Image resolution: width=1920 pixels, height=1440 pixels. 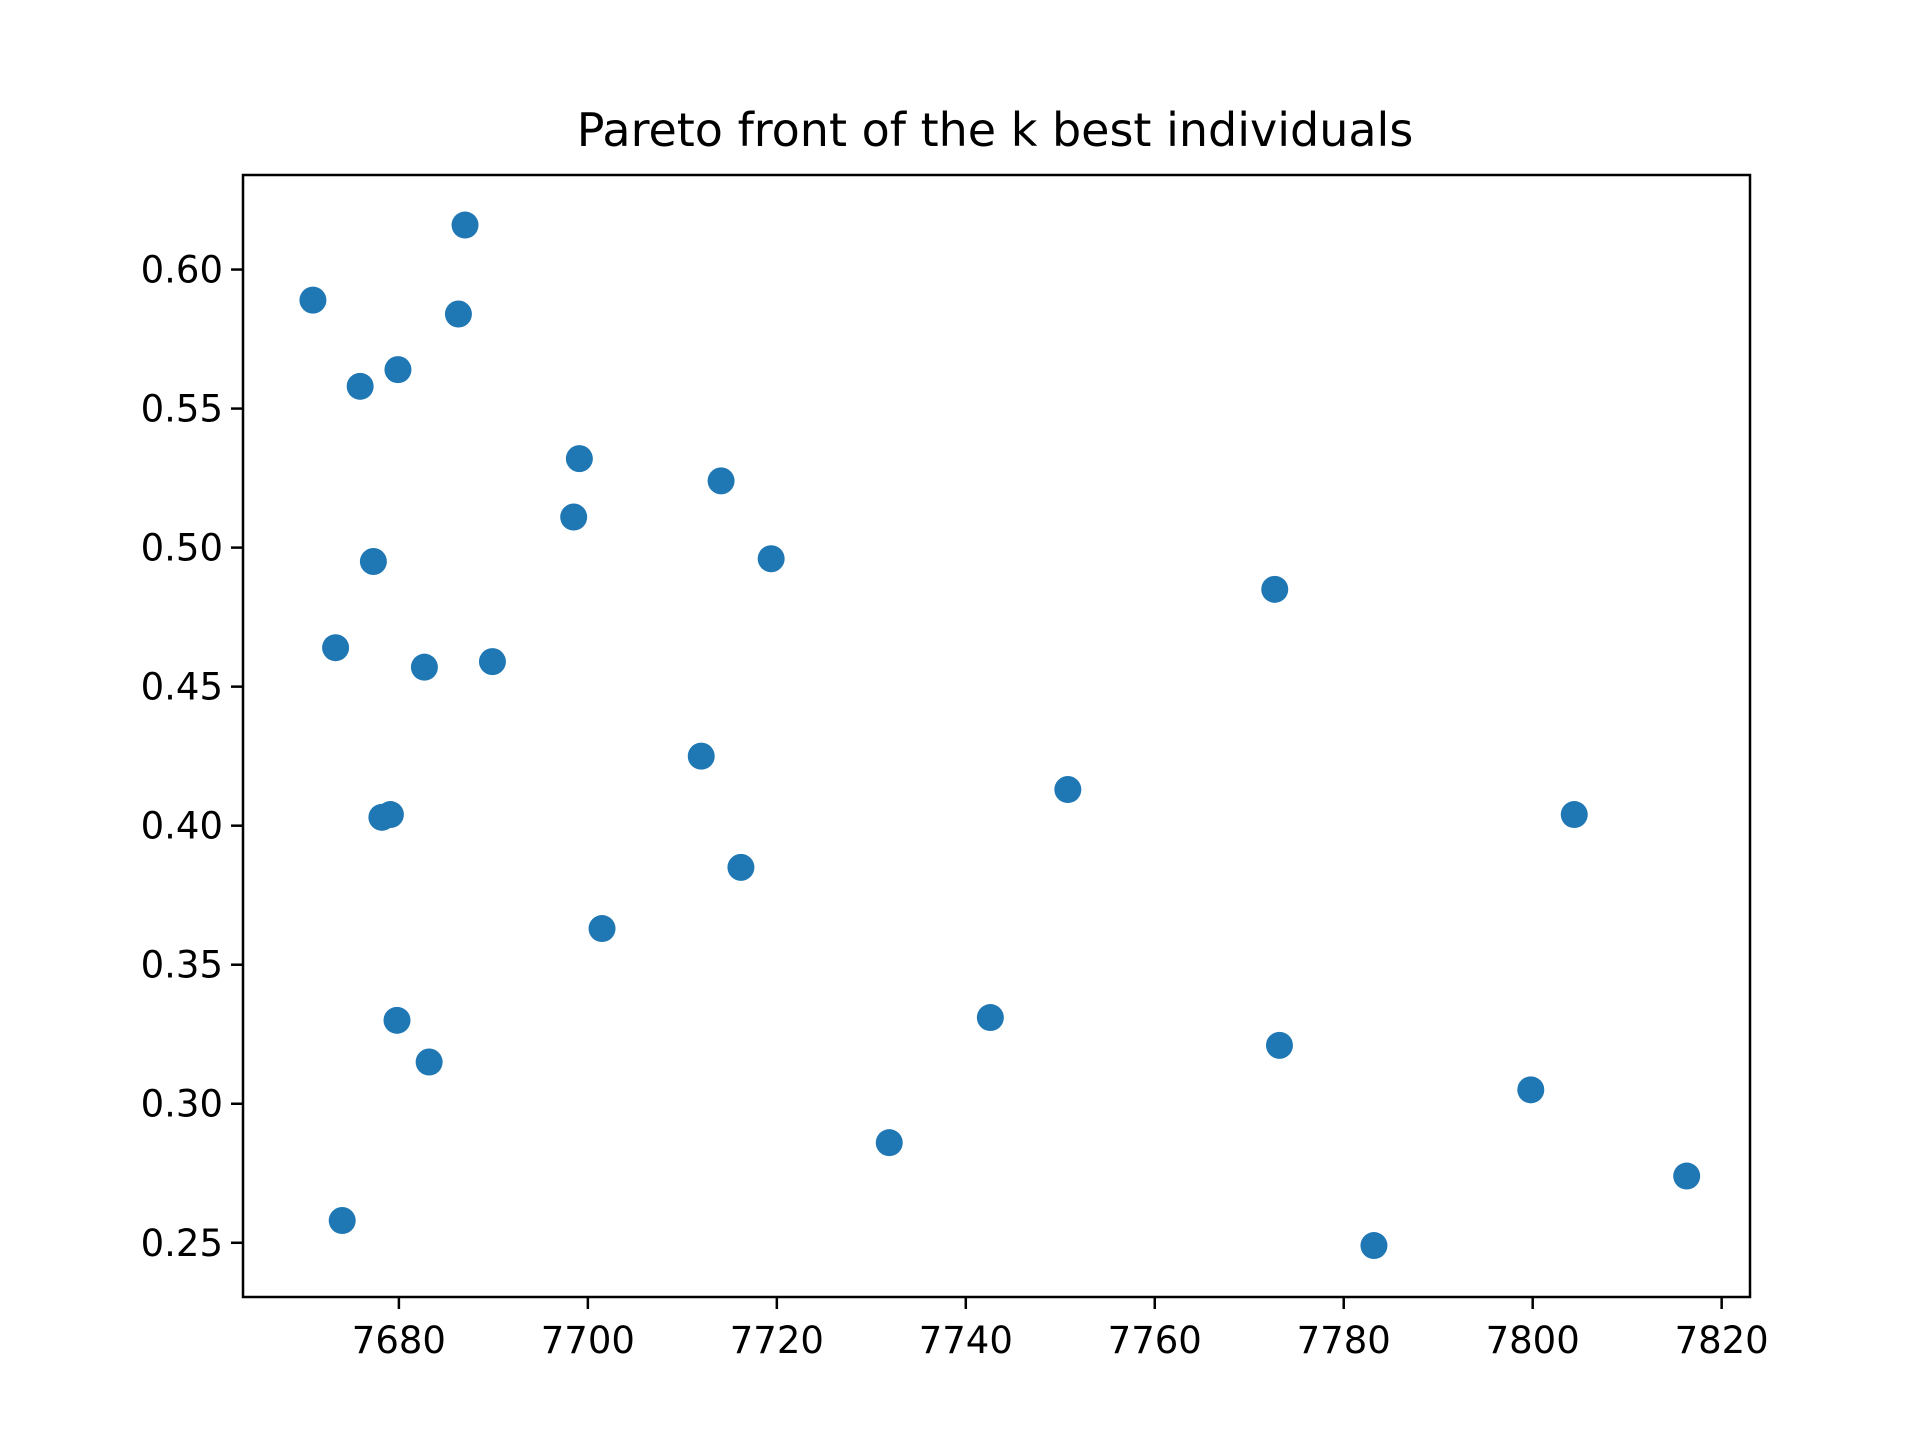 What do you see at coordinates (1155, 1340) in the screenshot?
I see `x-tick-label: 7760` at bounding box center [1155, 1340].